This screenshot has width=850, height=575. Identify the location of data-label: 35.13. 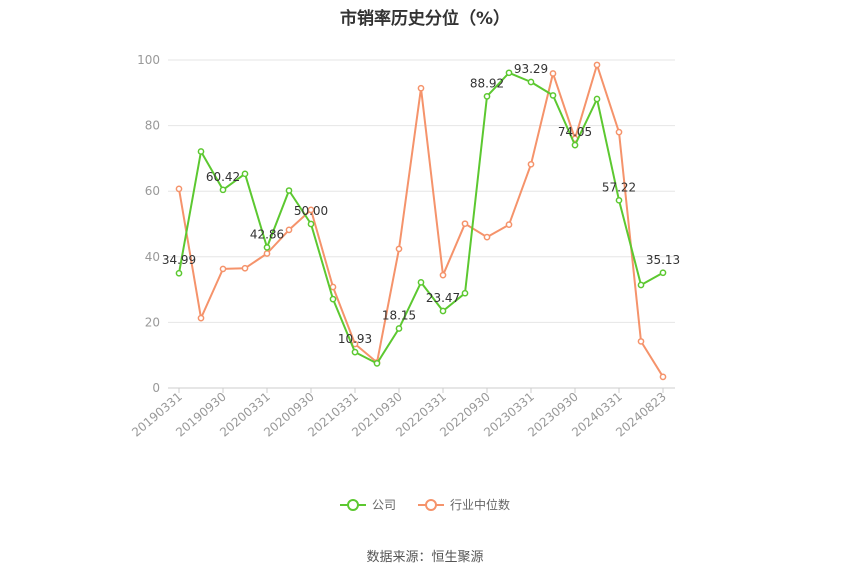
(663, 260).